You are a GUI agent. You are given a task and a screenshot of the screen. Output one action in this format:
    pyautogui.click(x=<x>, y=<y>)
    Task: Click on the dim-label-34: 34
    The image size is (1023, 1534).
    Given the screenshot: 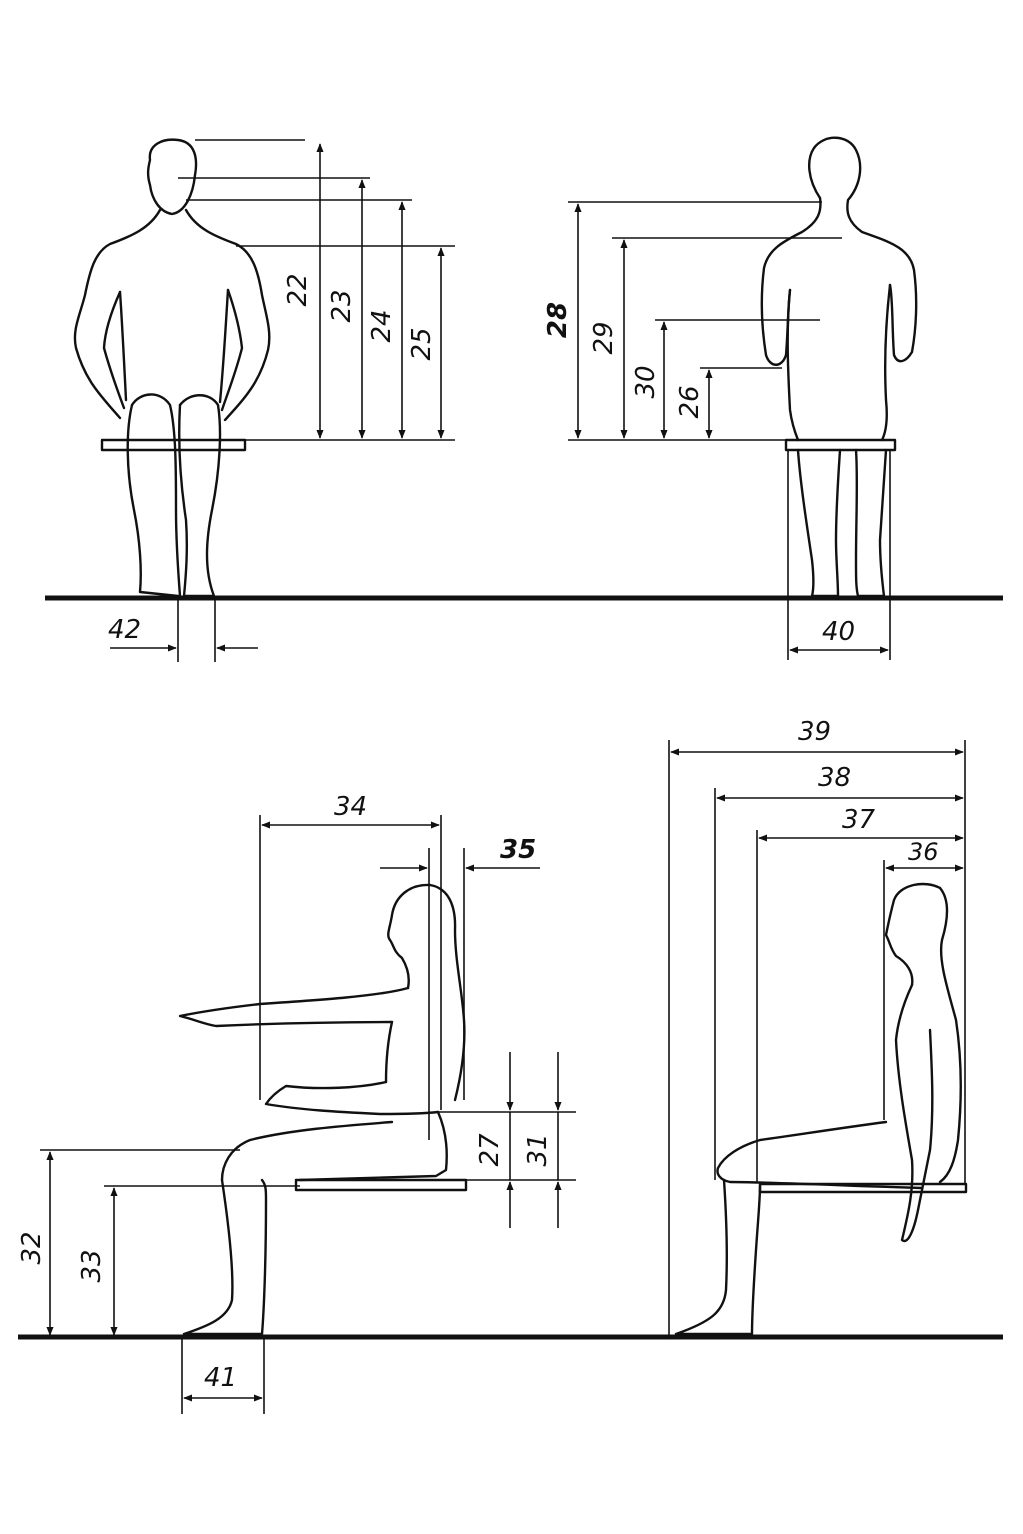 What is the action you would take?
    pyautogui.click(x=350, y=807)
    